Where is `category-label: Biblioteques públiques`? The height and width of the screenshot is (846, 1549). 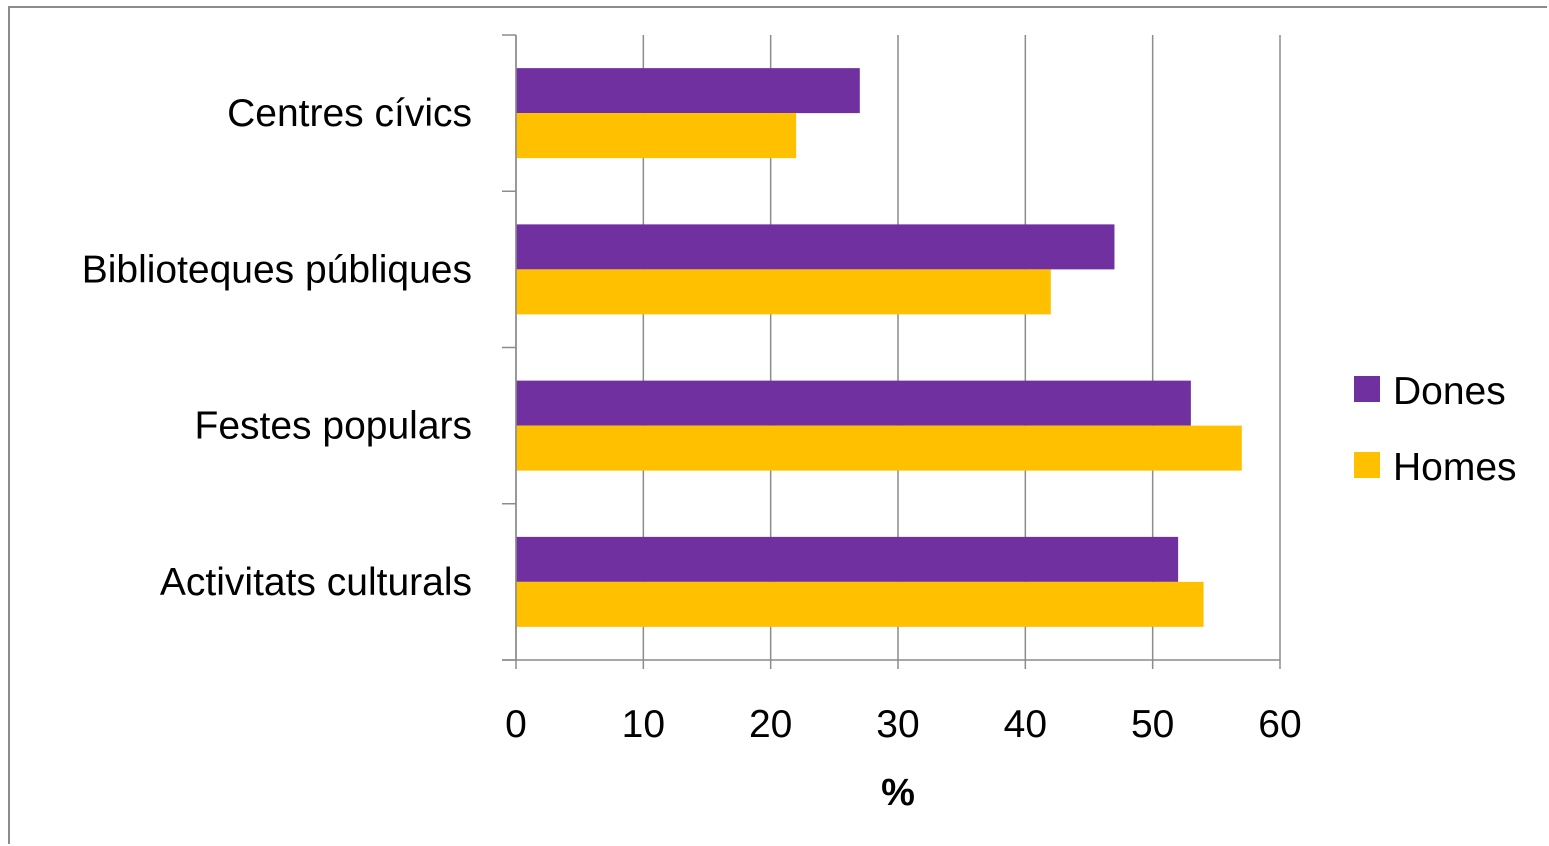 category-label: Biblioteques públiques is located at coordinates (277, 269).